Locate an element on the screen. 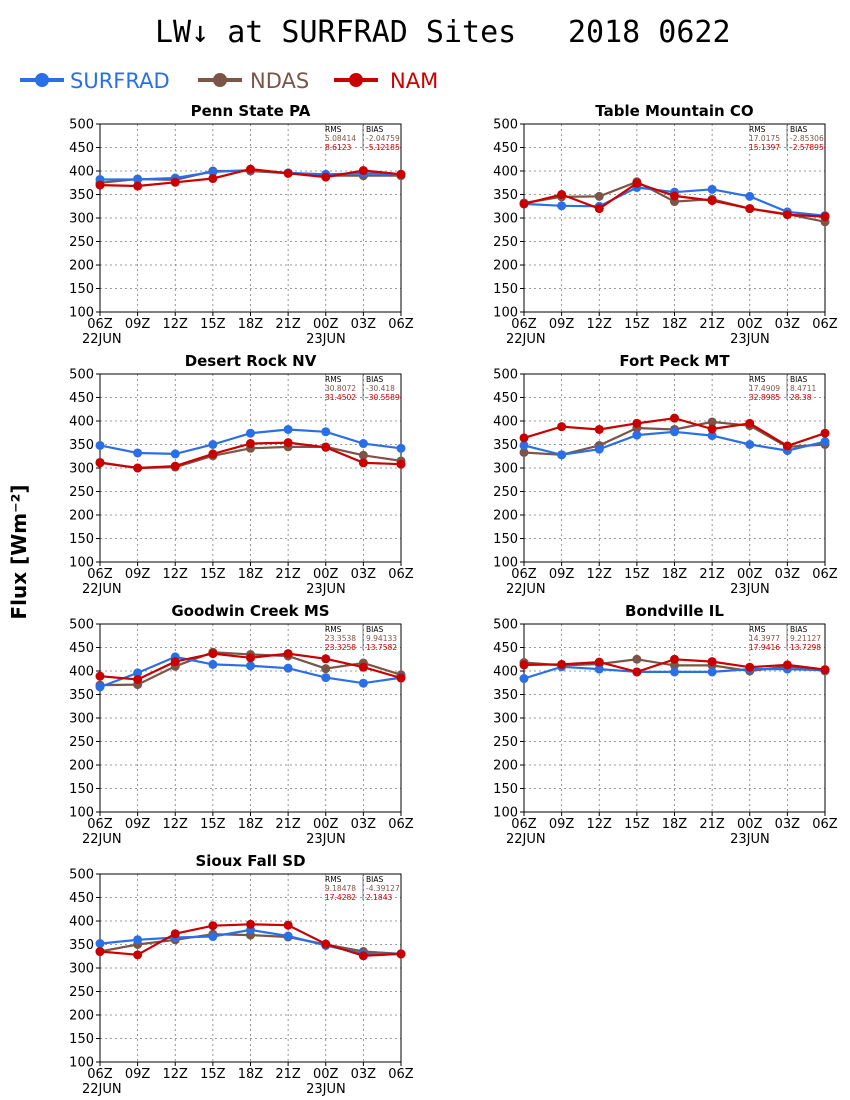 This screenshot has width=850, height=1100. stats-bias-nam: -2.57895 is located at coordinates (807, 147).